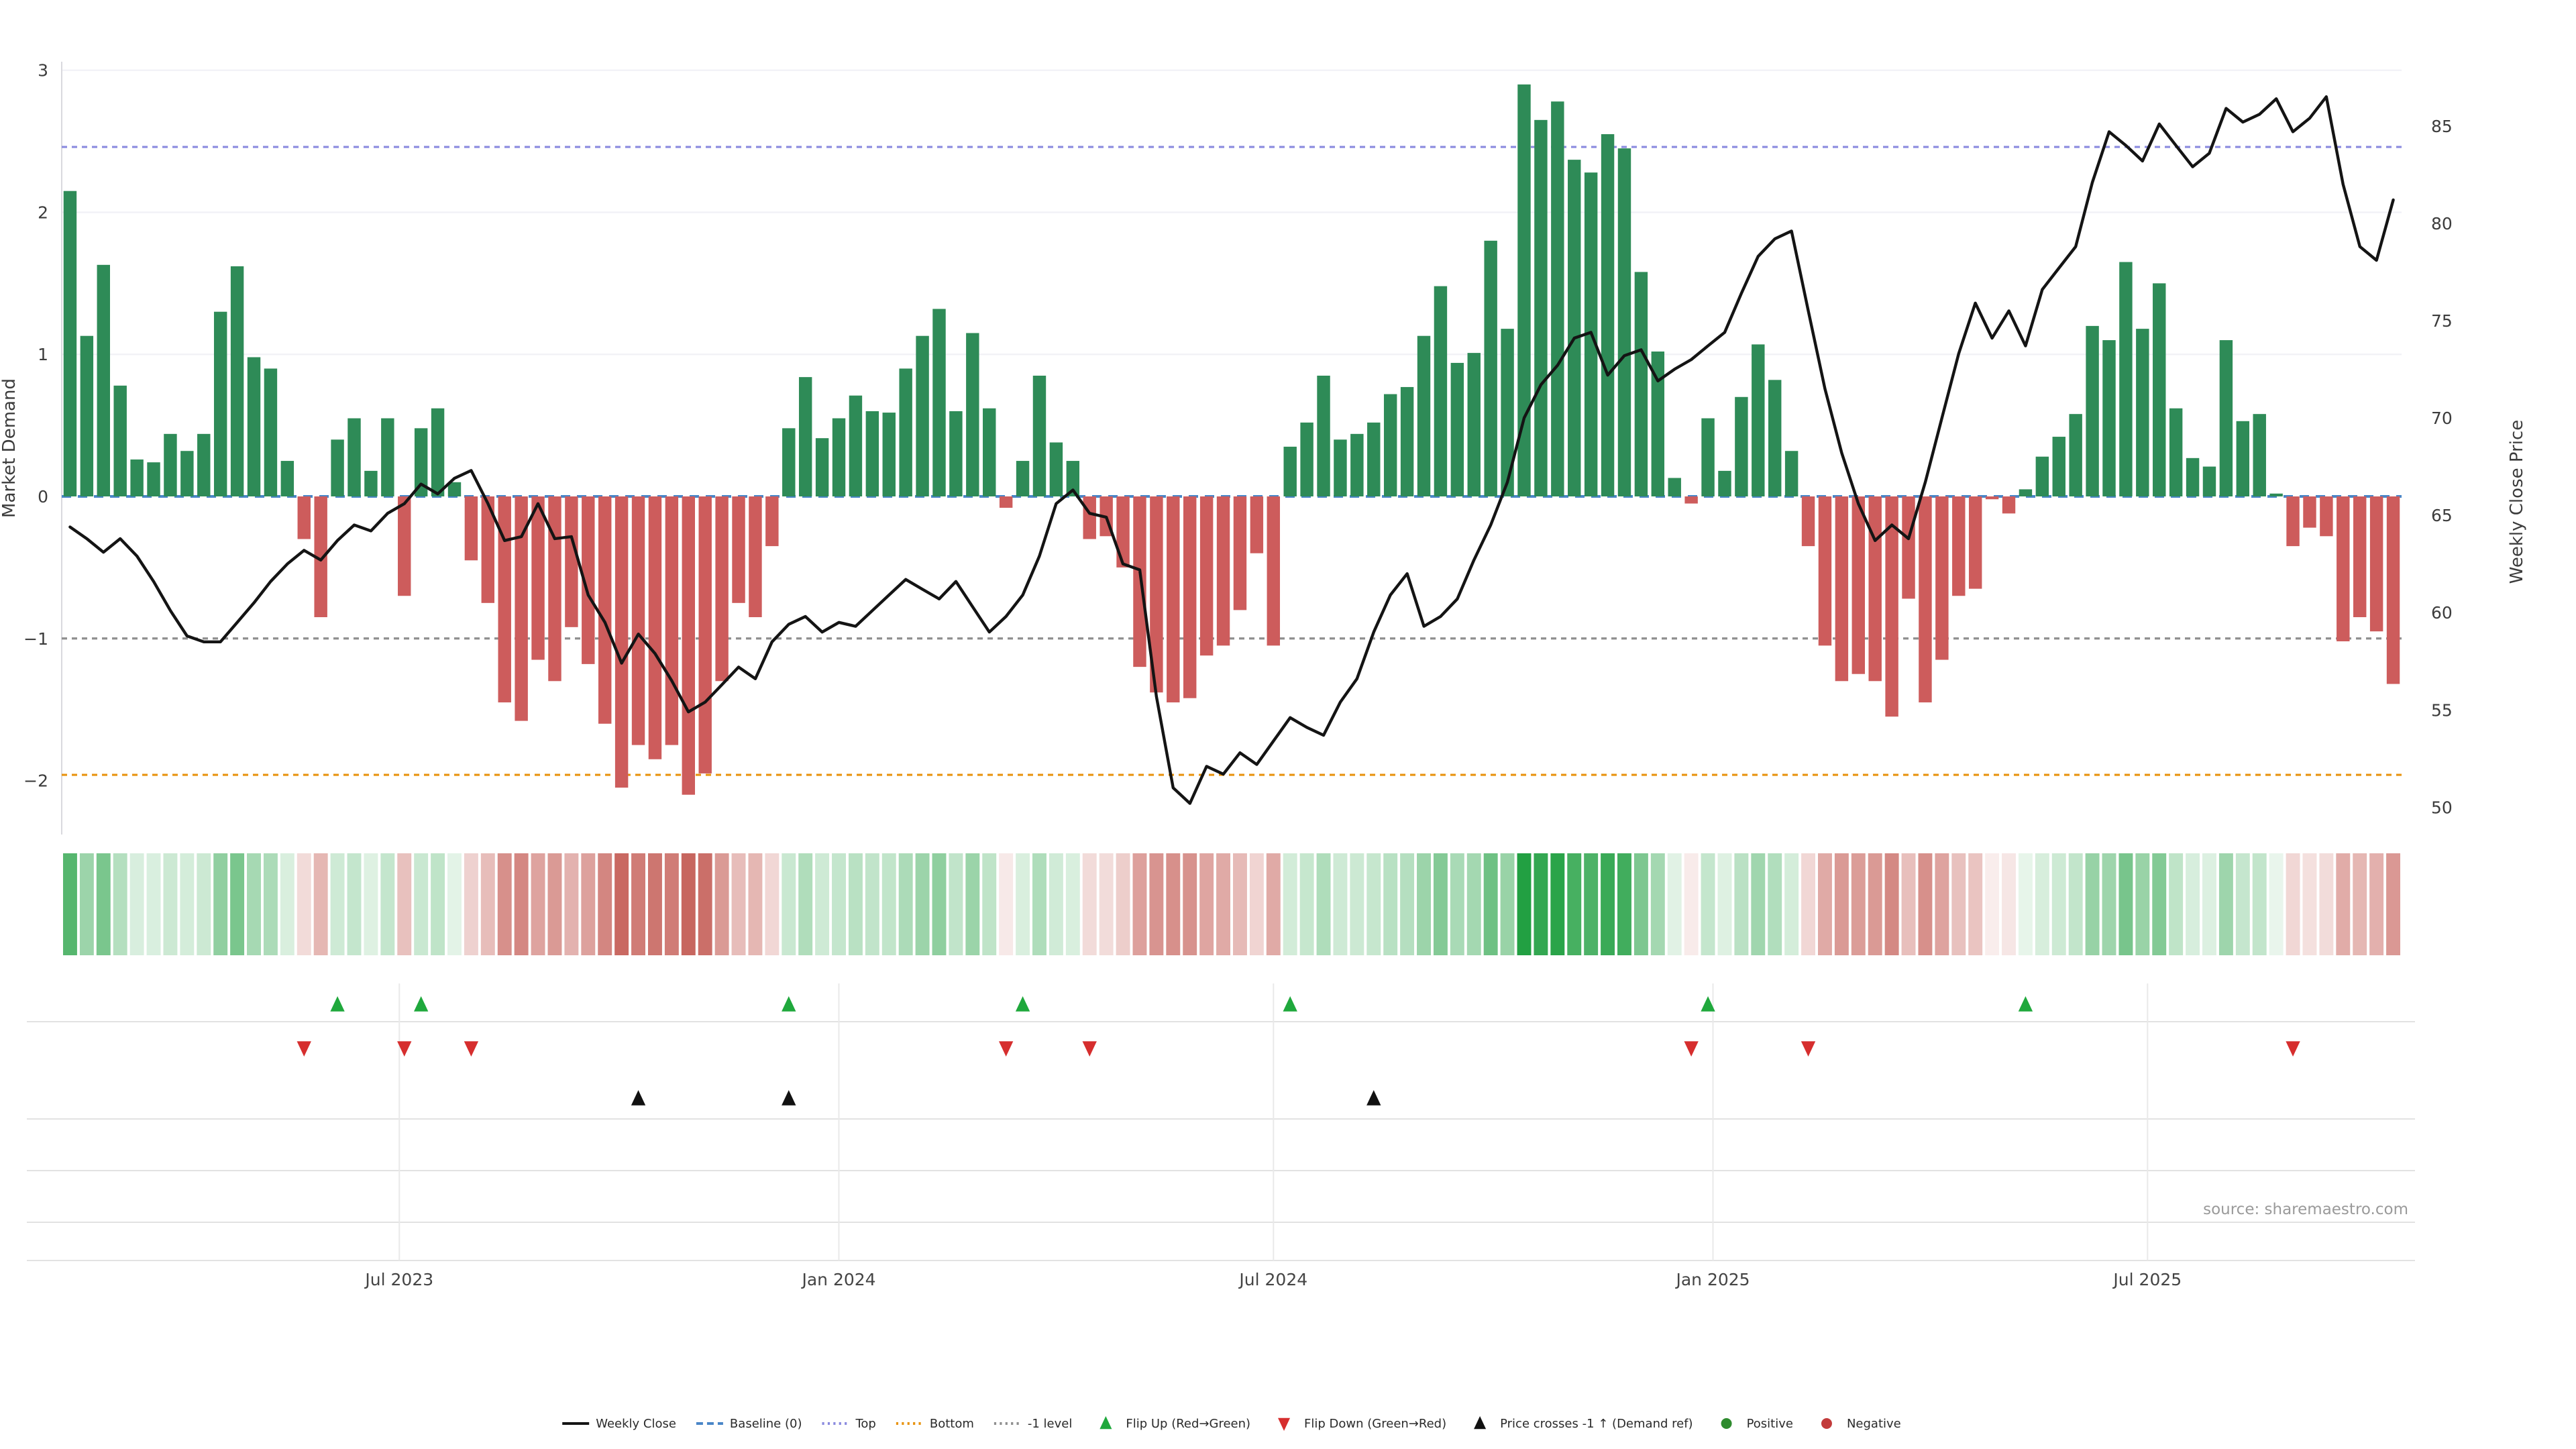 The width and height of the screenshot is (2576, 1449). I want to click on left-tick-label: −1, so click(35, 639).